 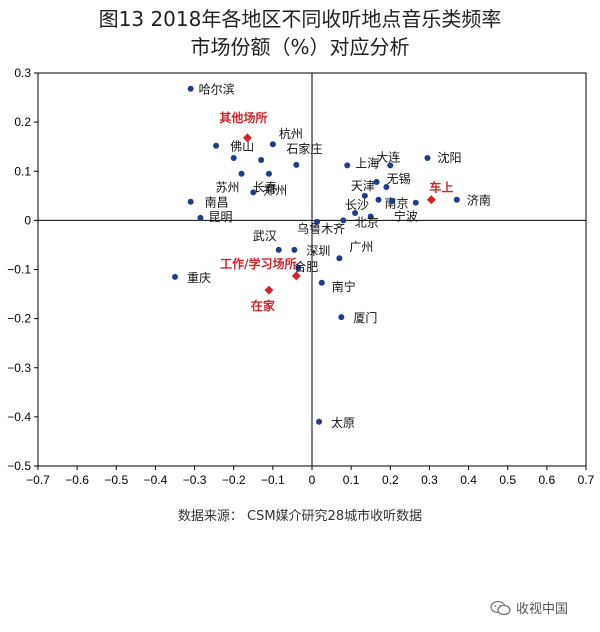 What do you see at coordinates (399, 178) in the screenshot?
I see `city-label: 无锡` at bounding box center [399, 178].